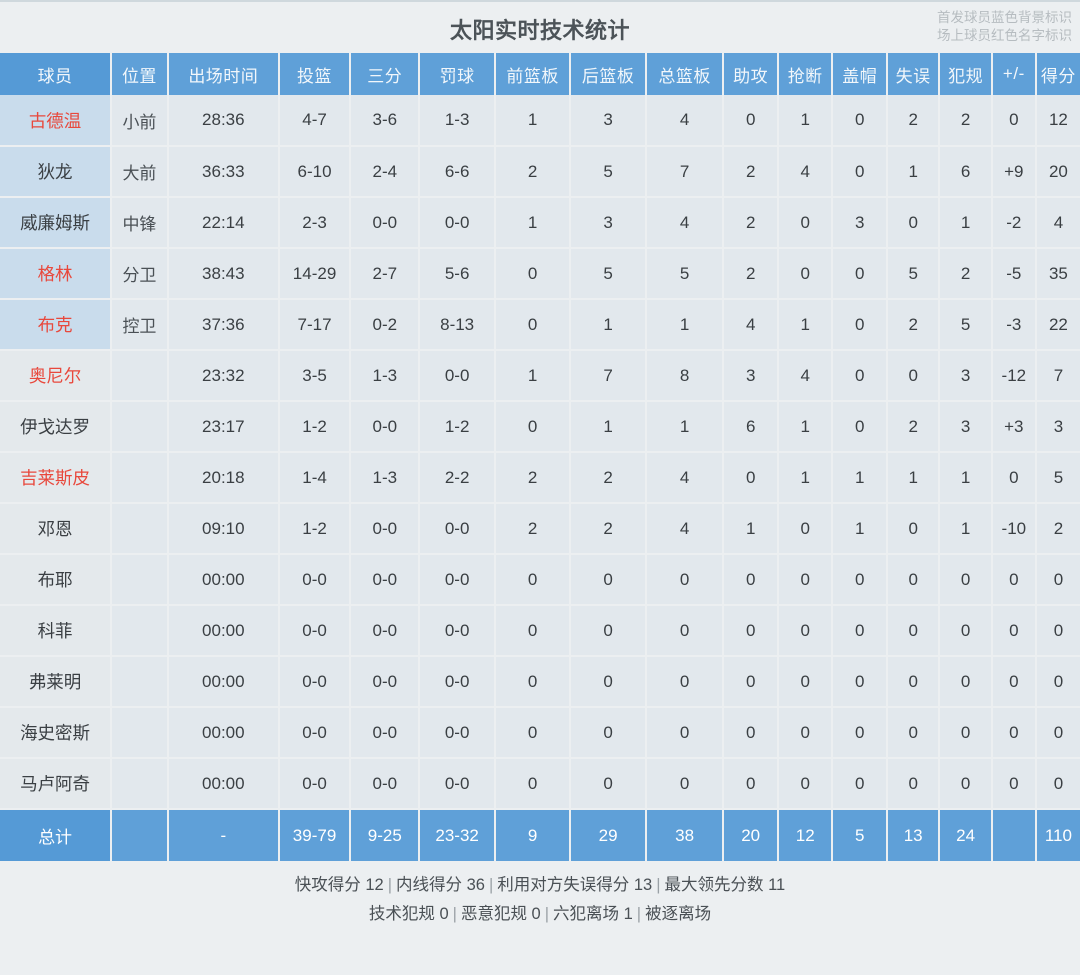  I want to click on player-row: 科菲 00:00 0-0 0-0 0-0 0 0 0 0 0 0 0 0 0 0, so click(540, 631).